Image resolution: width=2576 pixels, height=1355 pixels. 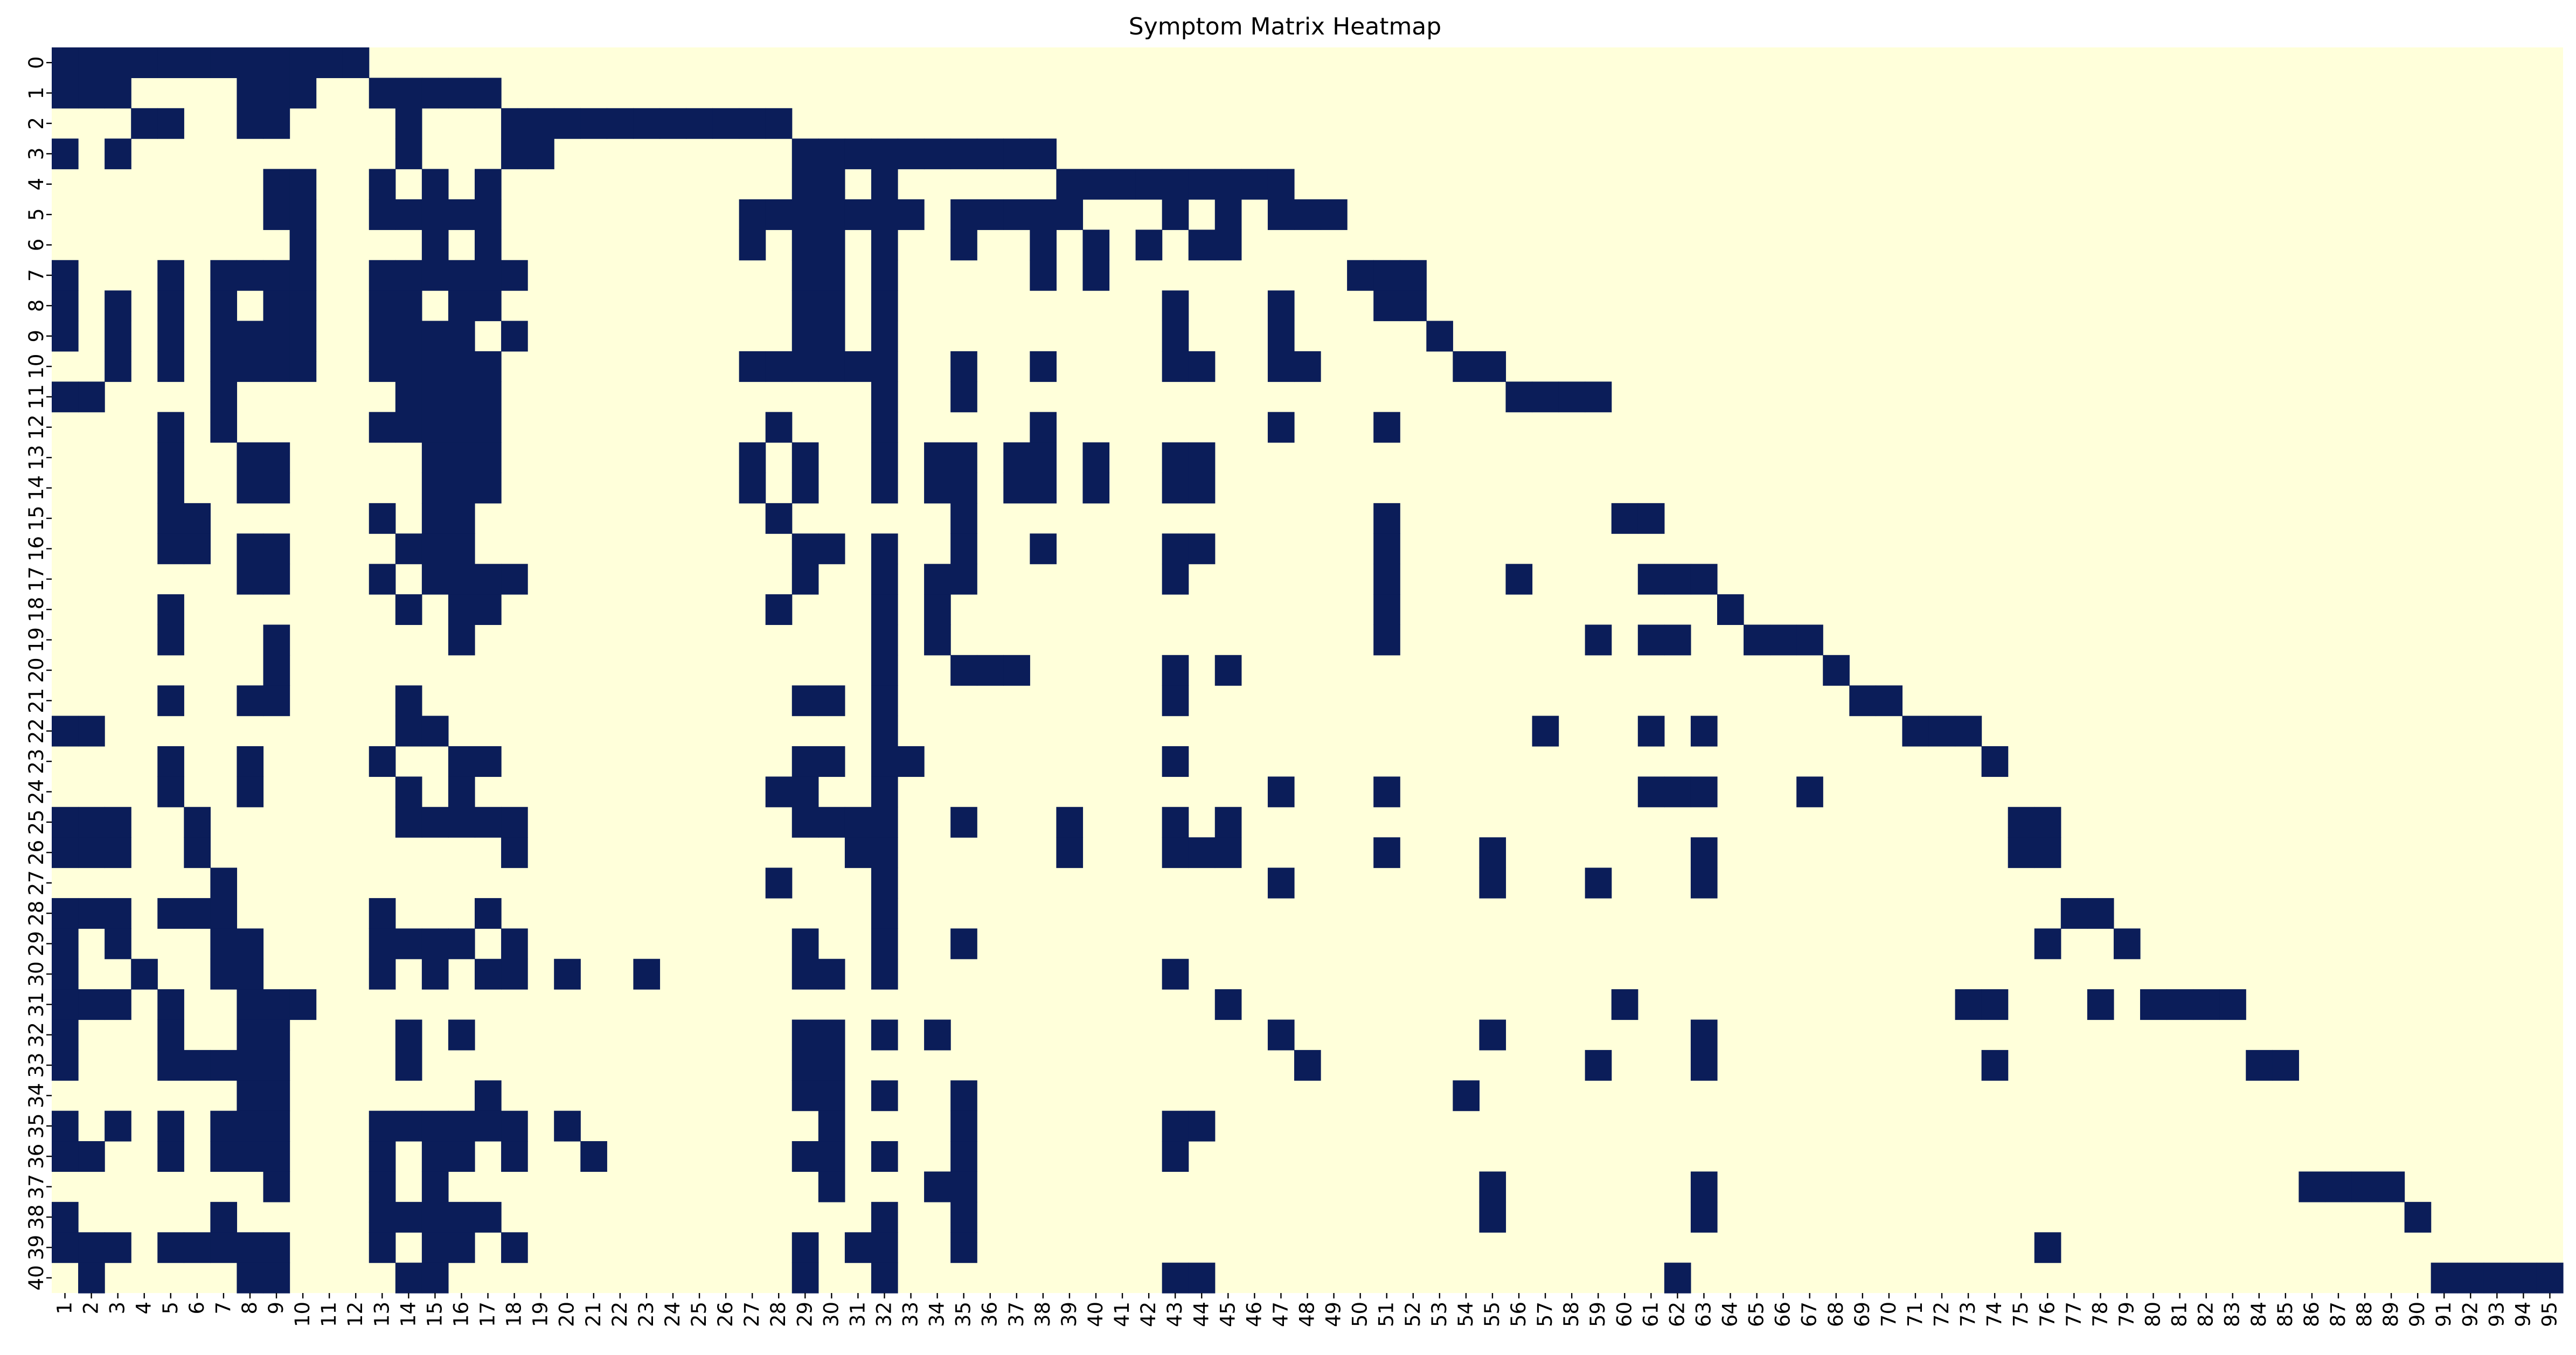 What do you see at coordinates (2179, 1314) in the screenshot?
I see `x-tick-label: 81` at bounding box center [2179, 1314].